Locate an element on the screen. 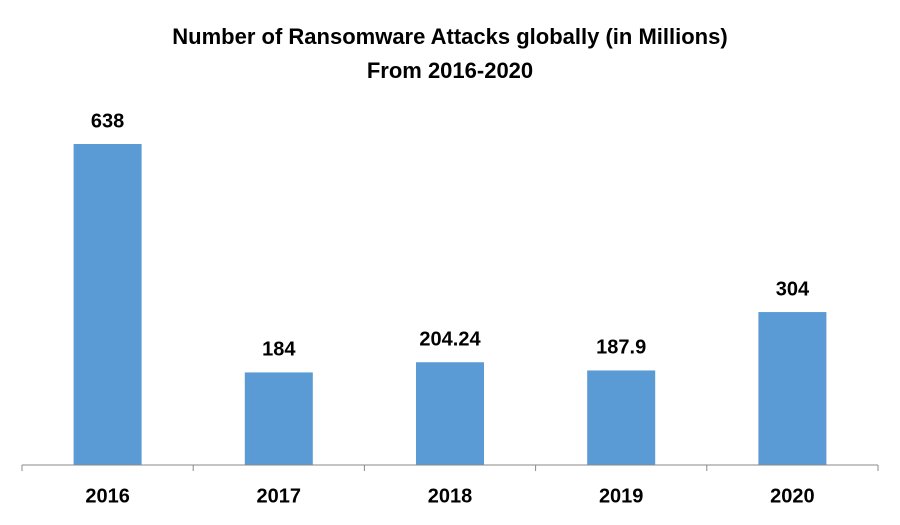 This screenshot has height=525, width=900. data-label: 204.24 is located at coordinates (450, 340).